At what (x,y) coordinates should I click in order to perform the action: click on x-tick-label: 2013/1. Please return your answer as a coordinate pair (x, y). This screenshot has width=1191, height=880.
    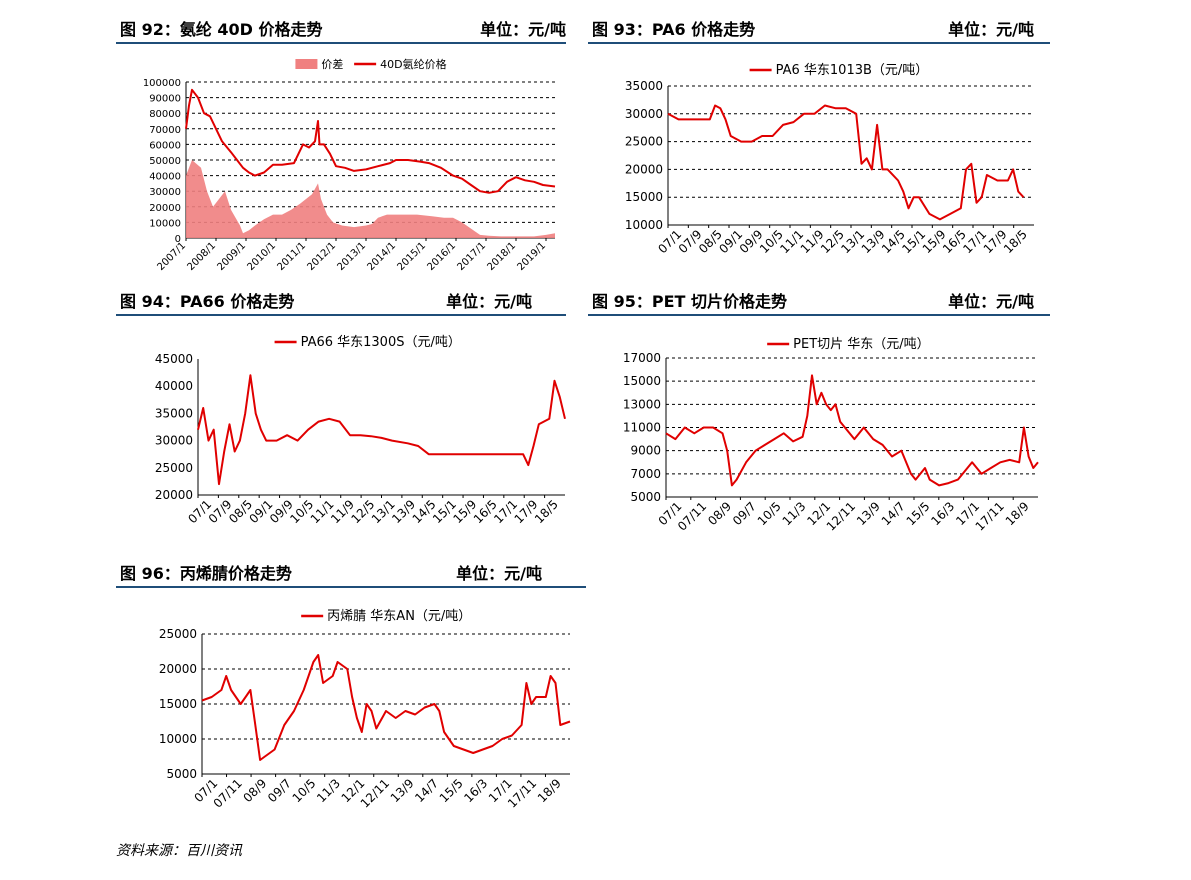
    Looking at the image, I should click on (351, 256).